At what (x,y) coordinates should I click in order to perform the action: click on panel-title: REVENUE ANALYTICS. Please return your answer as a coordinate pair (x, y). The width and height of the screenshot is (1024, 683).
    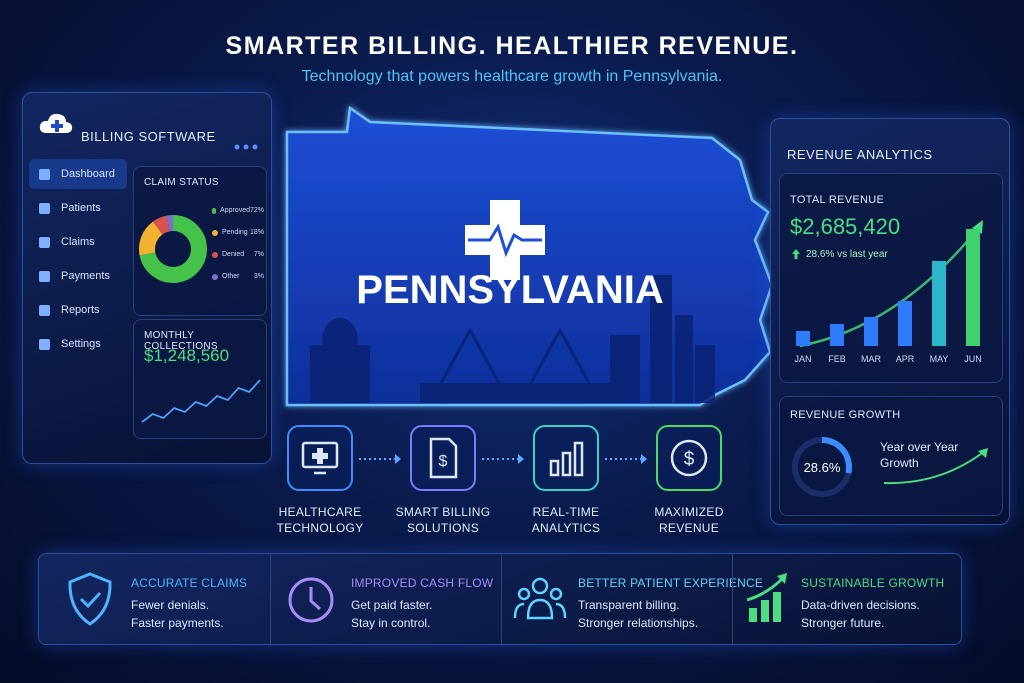
    Looking at the image, I should click on (860, 154).